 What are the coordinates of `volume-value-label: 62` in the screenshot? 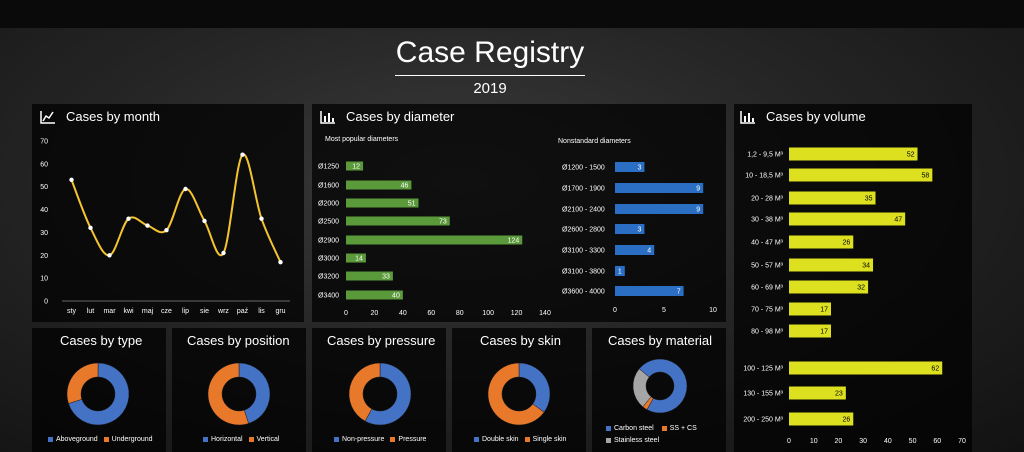 It's located at (935, 369).